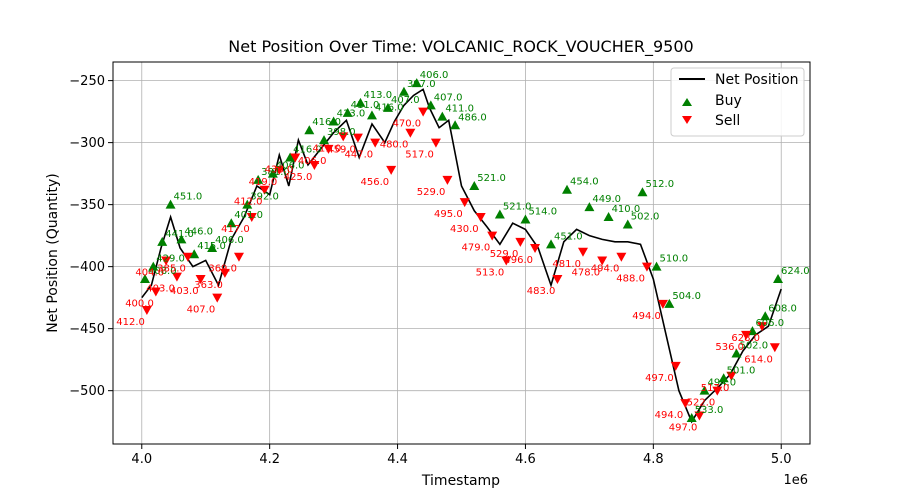  What do you see at coordinates (87, 81) in the screenshot?
I see `y-tick-label: −250` at bounding box center [87, 81].